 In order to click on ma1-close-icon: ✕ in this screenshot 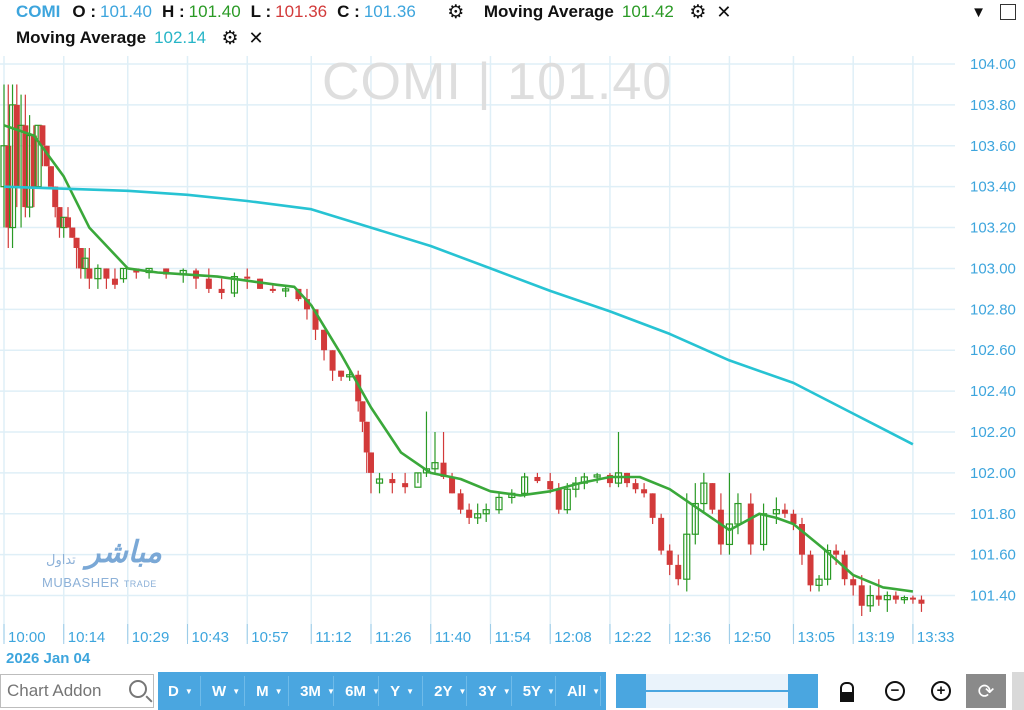, I will do `click(724, 11)`.